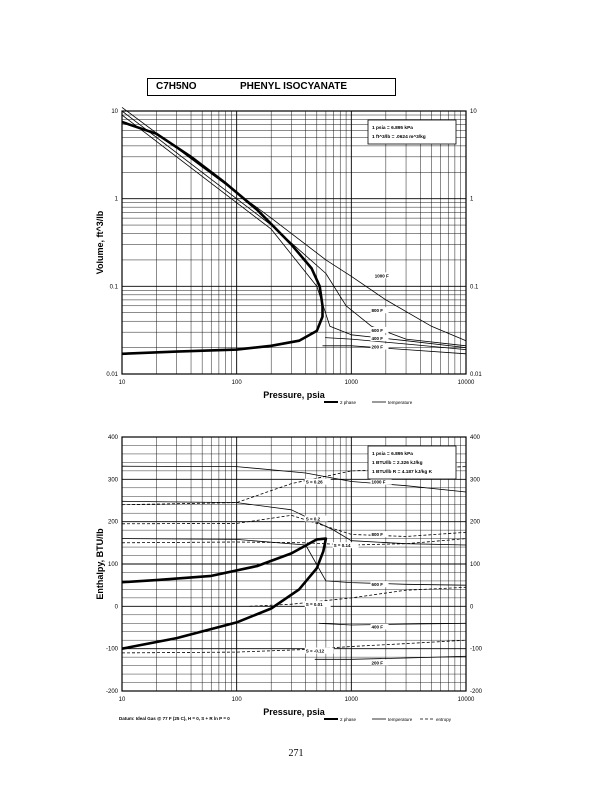  What do you see at coordinates (444, 719) in the screenshot?
I see `legend-label: entropy` at bounding box center [444, 719].